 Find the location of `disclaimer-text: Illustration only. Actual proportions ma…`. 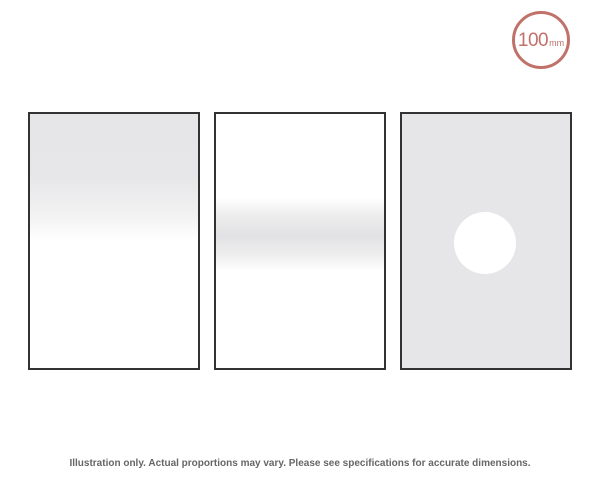

disclaimer-text: Illustration only. Actual proportions ma… is located at coordinates (300, 463).